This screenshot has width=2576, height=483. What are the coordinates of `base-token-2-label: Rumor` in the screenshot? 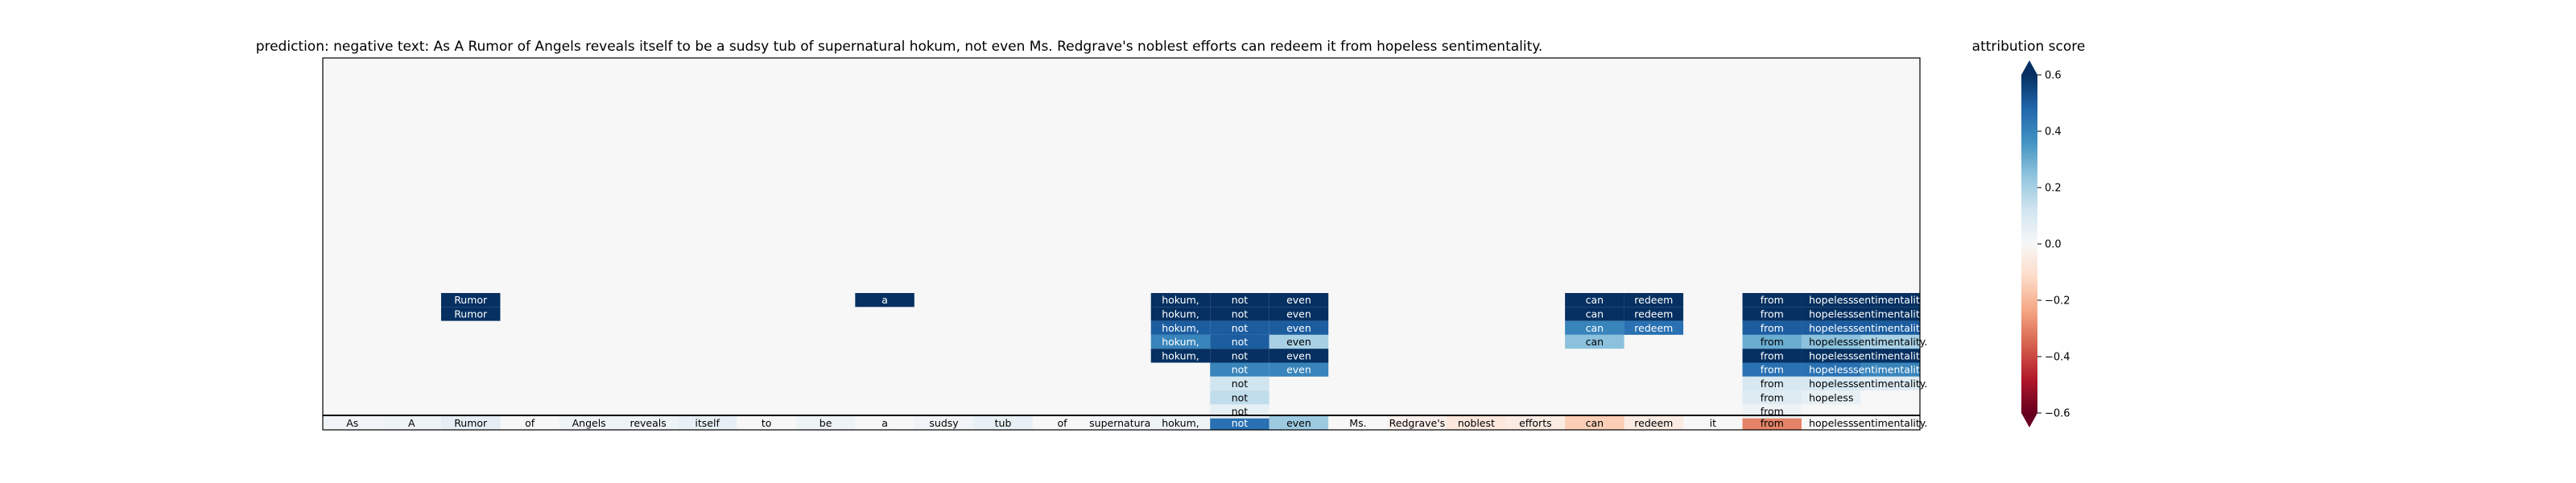 It's located at (471, 423).